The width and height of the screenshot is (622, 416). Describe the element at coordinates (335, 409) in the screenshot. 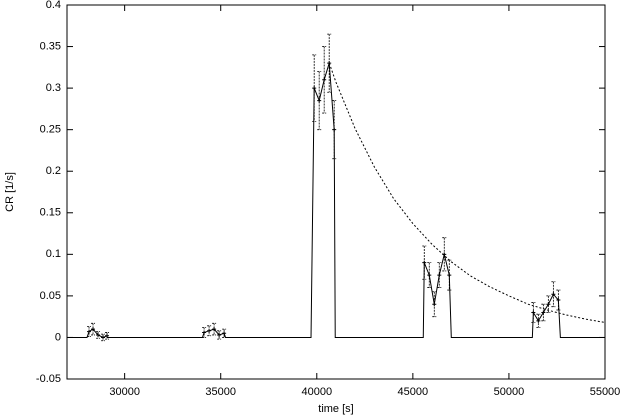

I see `x-axis-label: time [s]` at that location.